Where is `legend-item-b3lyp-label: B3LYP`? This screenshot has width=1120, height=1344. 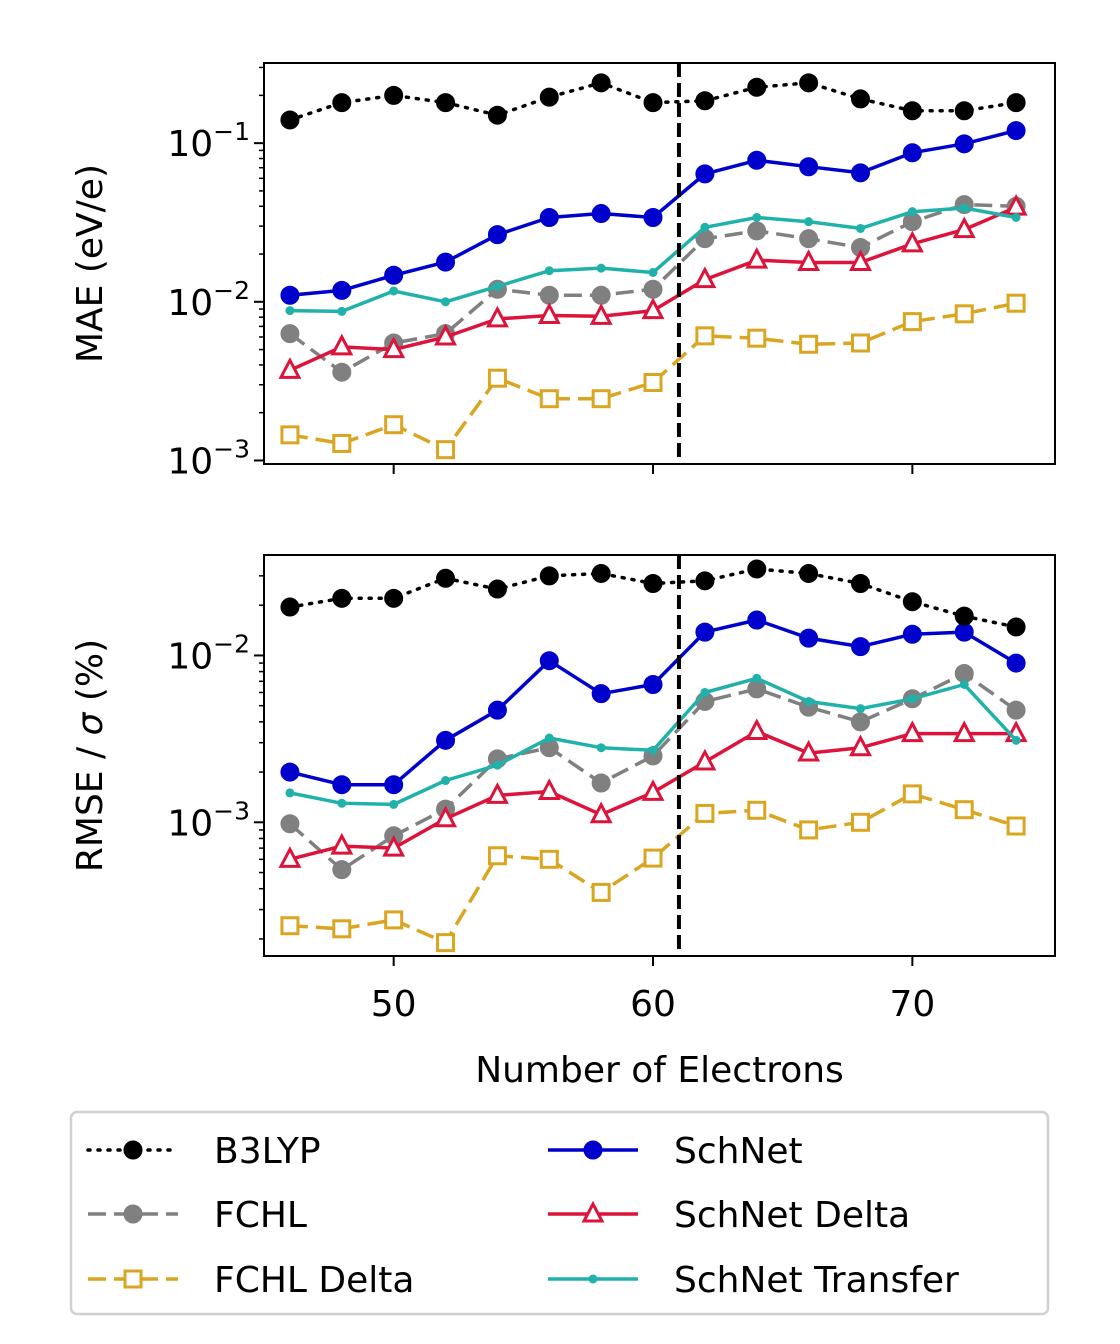
legend-item-b3lyp-label: B3LYP is located at coordinates (267, 1151).